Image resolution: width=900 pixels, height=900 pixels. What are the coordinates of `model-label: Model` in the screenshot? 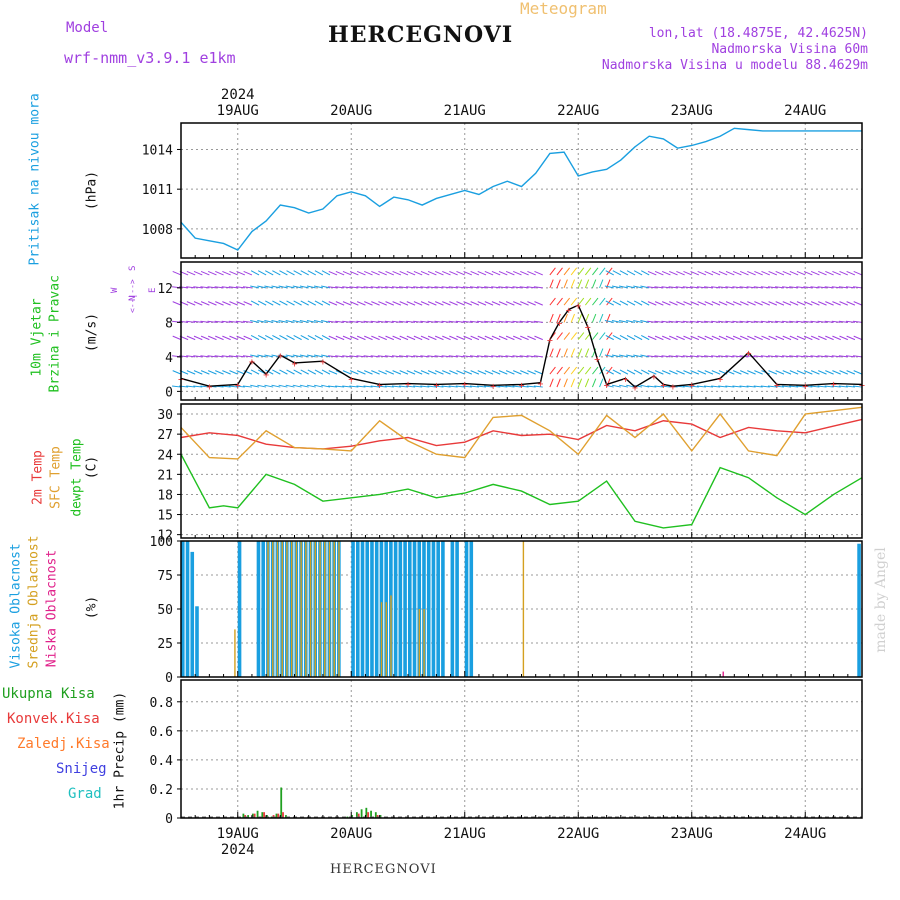 It's located at (87, 28).